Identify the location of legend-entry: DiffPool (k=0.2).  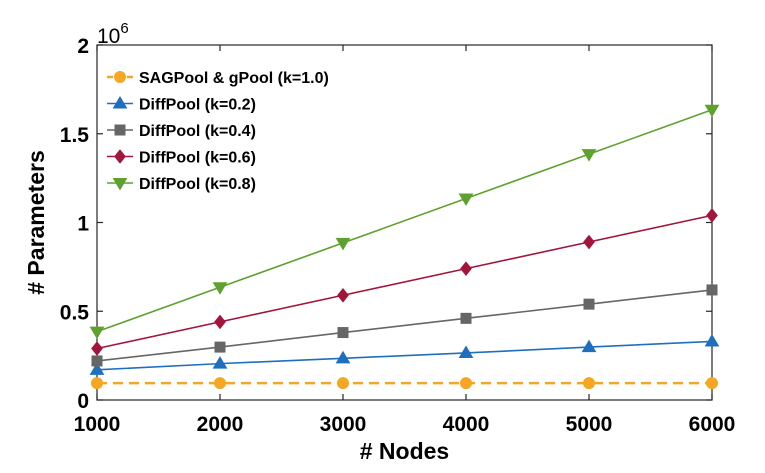
(181, 105).